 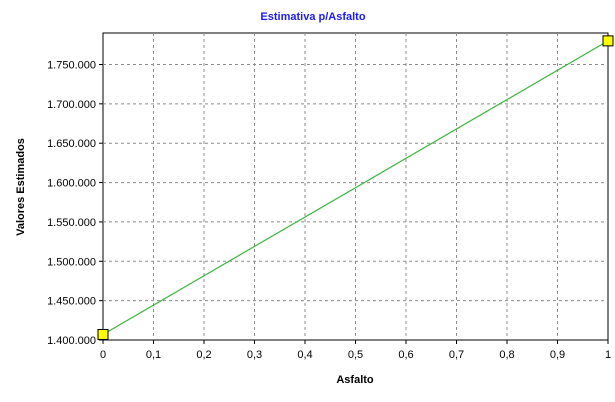 What do you see at coordinates (103, 355) in the screenshot?
I see `x-tick-label: 0` at bounding box center [103, 355].